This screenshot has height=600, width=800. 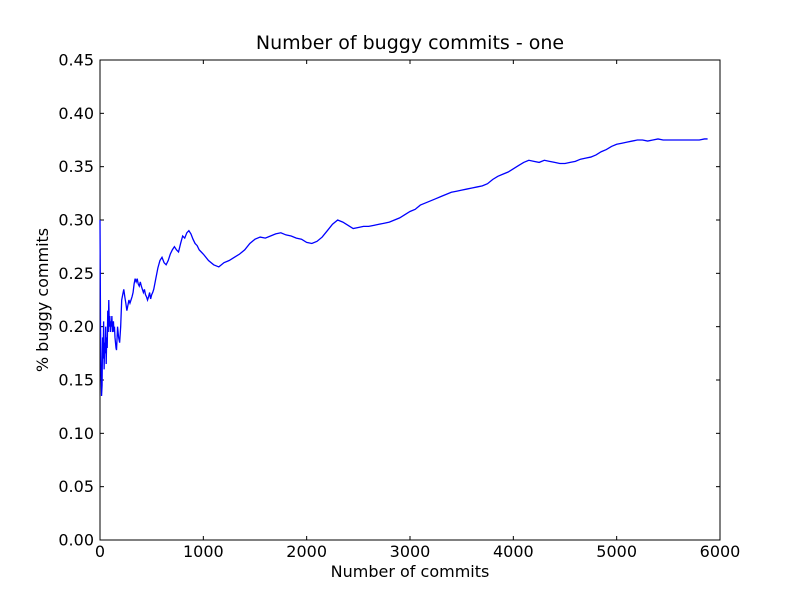 I want to click on y-tick-label: 0.35, so click(x=76, y=166).